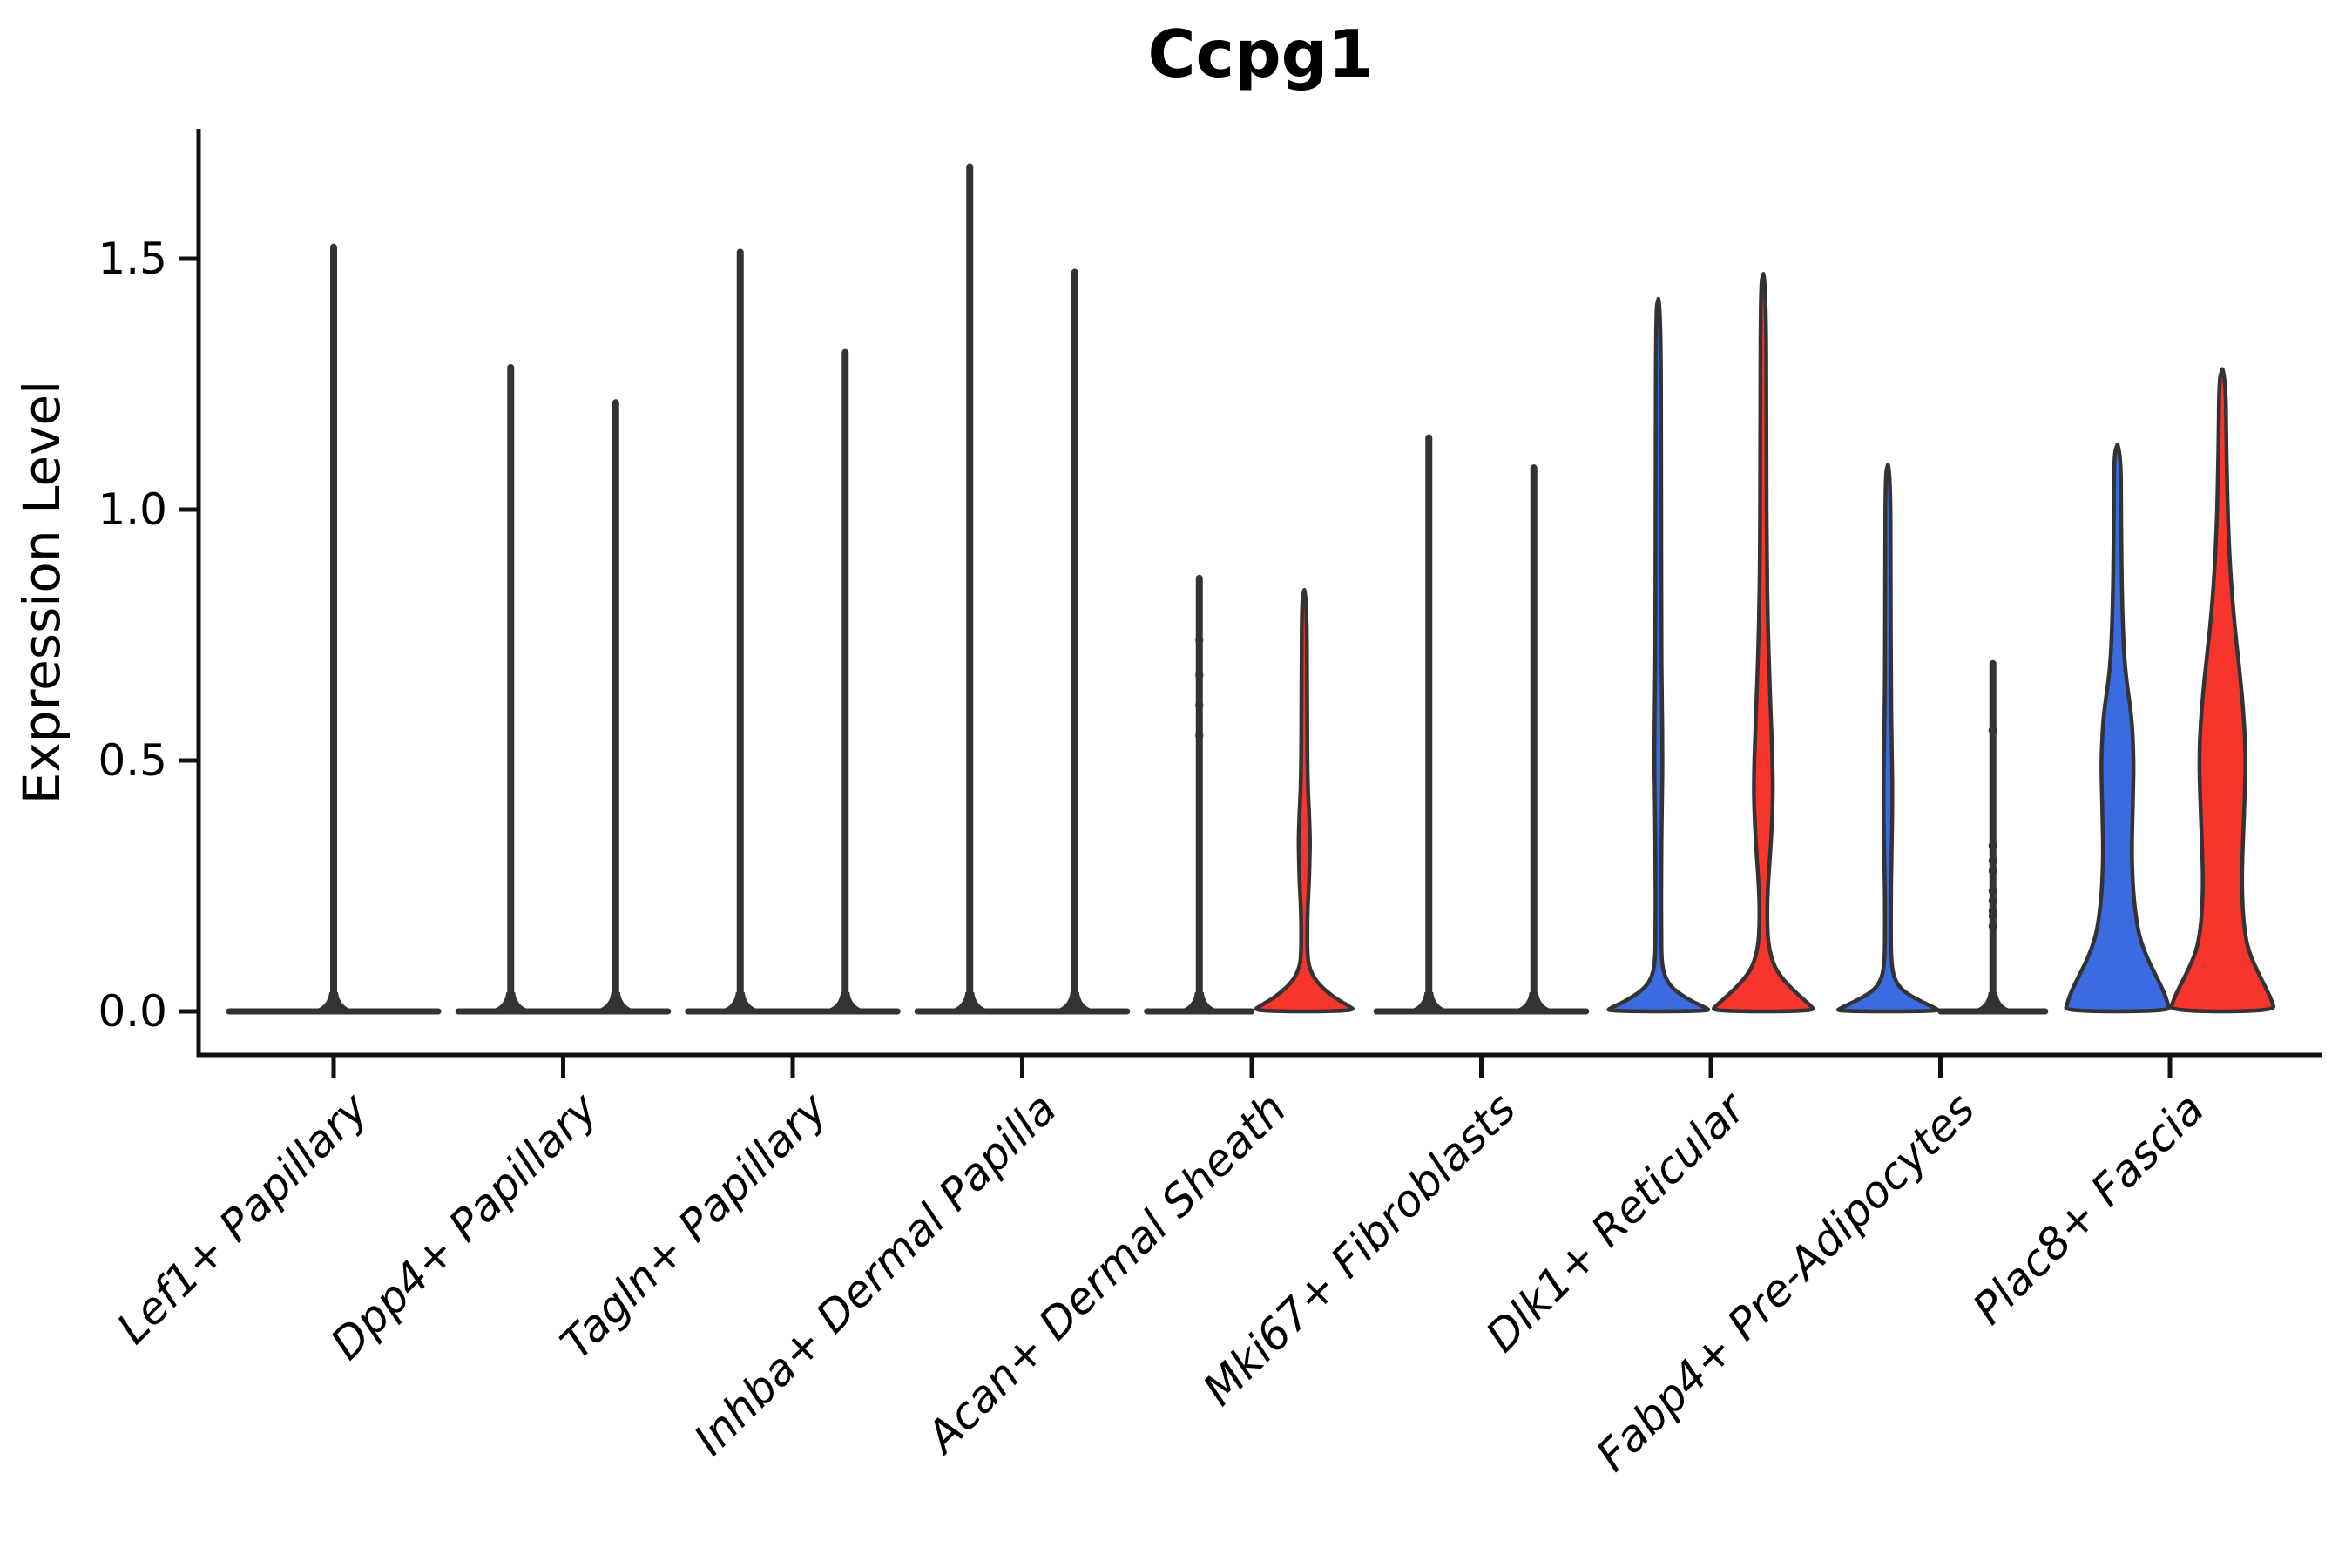 This screenshot has width=2352, height=1568. Describe the element at coordinates (41, 592) in the screenshot. I see `y-axis-label: Expression Level` at that location.